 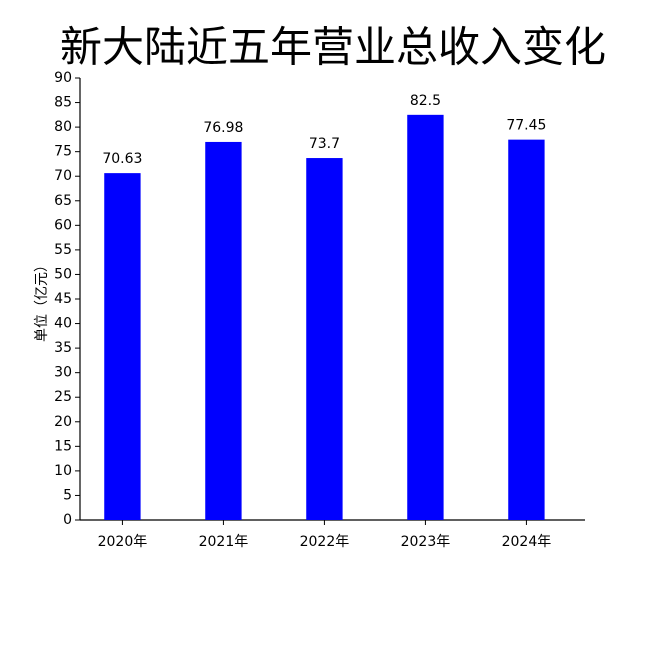 What do you see at coordinates (63, 446) in the screenshot?
I see `y-tick-label: 15` at bounding box center [63, 446].